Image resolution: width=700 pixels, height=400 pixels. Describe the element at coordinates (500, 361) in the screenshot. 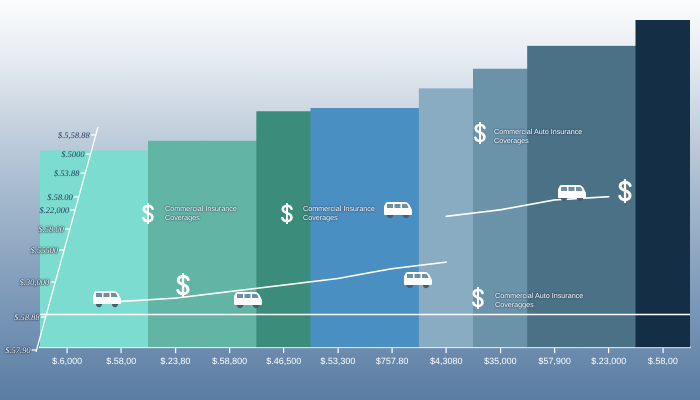

I see `x-tick-label: $35,000` at that location.